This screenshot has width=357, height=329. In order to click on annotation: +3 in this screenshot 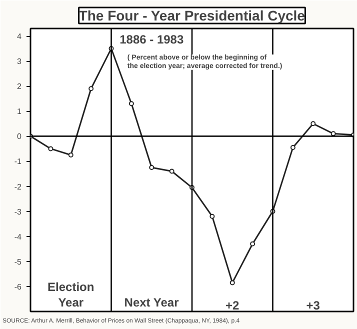, I will do `click(313, 305)`.